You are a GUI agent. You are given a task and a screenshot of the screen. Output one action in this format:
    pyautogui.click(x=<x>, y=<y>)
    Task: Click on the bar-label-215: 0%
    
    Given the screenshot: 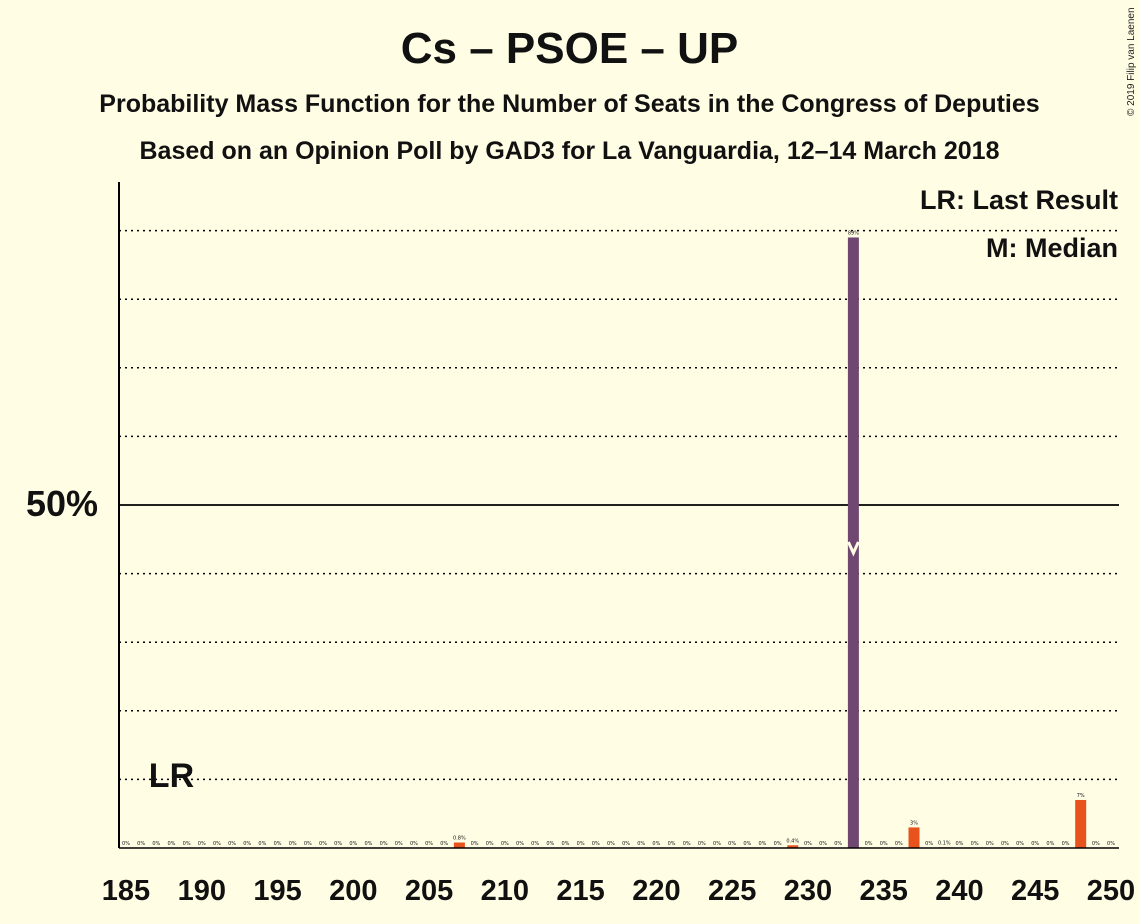 What is the action you would take?
    pyautogui.click(x=581, y=844)
    